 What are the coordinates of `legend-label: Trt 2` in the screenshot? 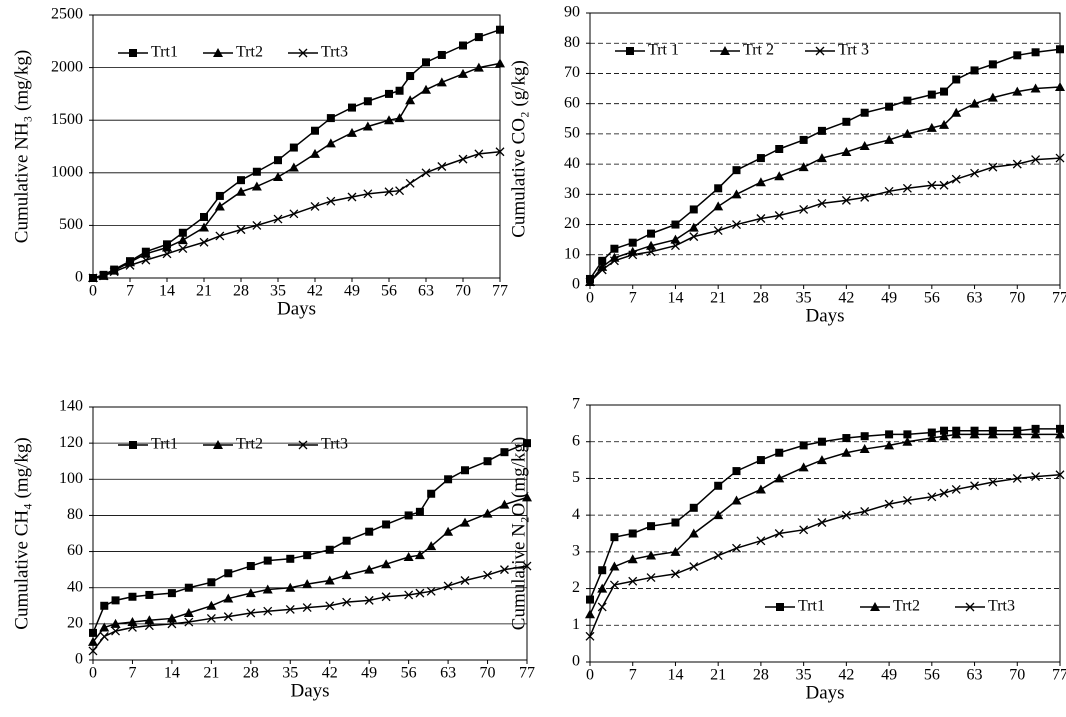 It's located at (758, 50).